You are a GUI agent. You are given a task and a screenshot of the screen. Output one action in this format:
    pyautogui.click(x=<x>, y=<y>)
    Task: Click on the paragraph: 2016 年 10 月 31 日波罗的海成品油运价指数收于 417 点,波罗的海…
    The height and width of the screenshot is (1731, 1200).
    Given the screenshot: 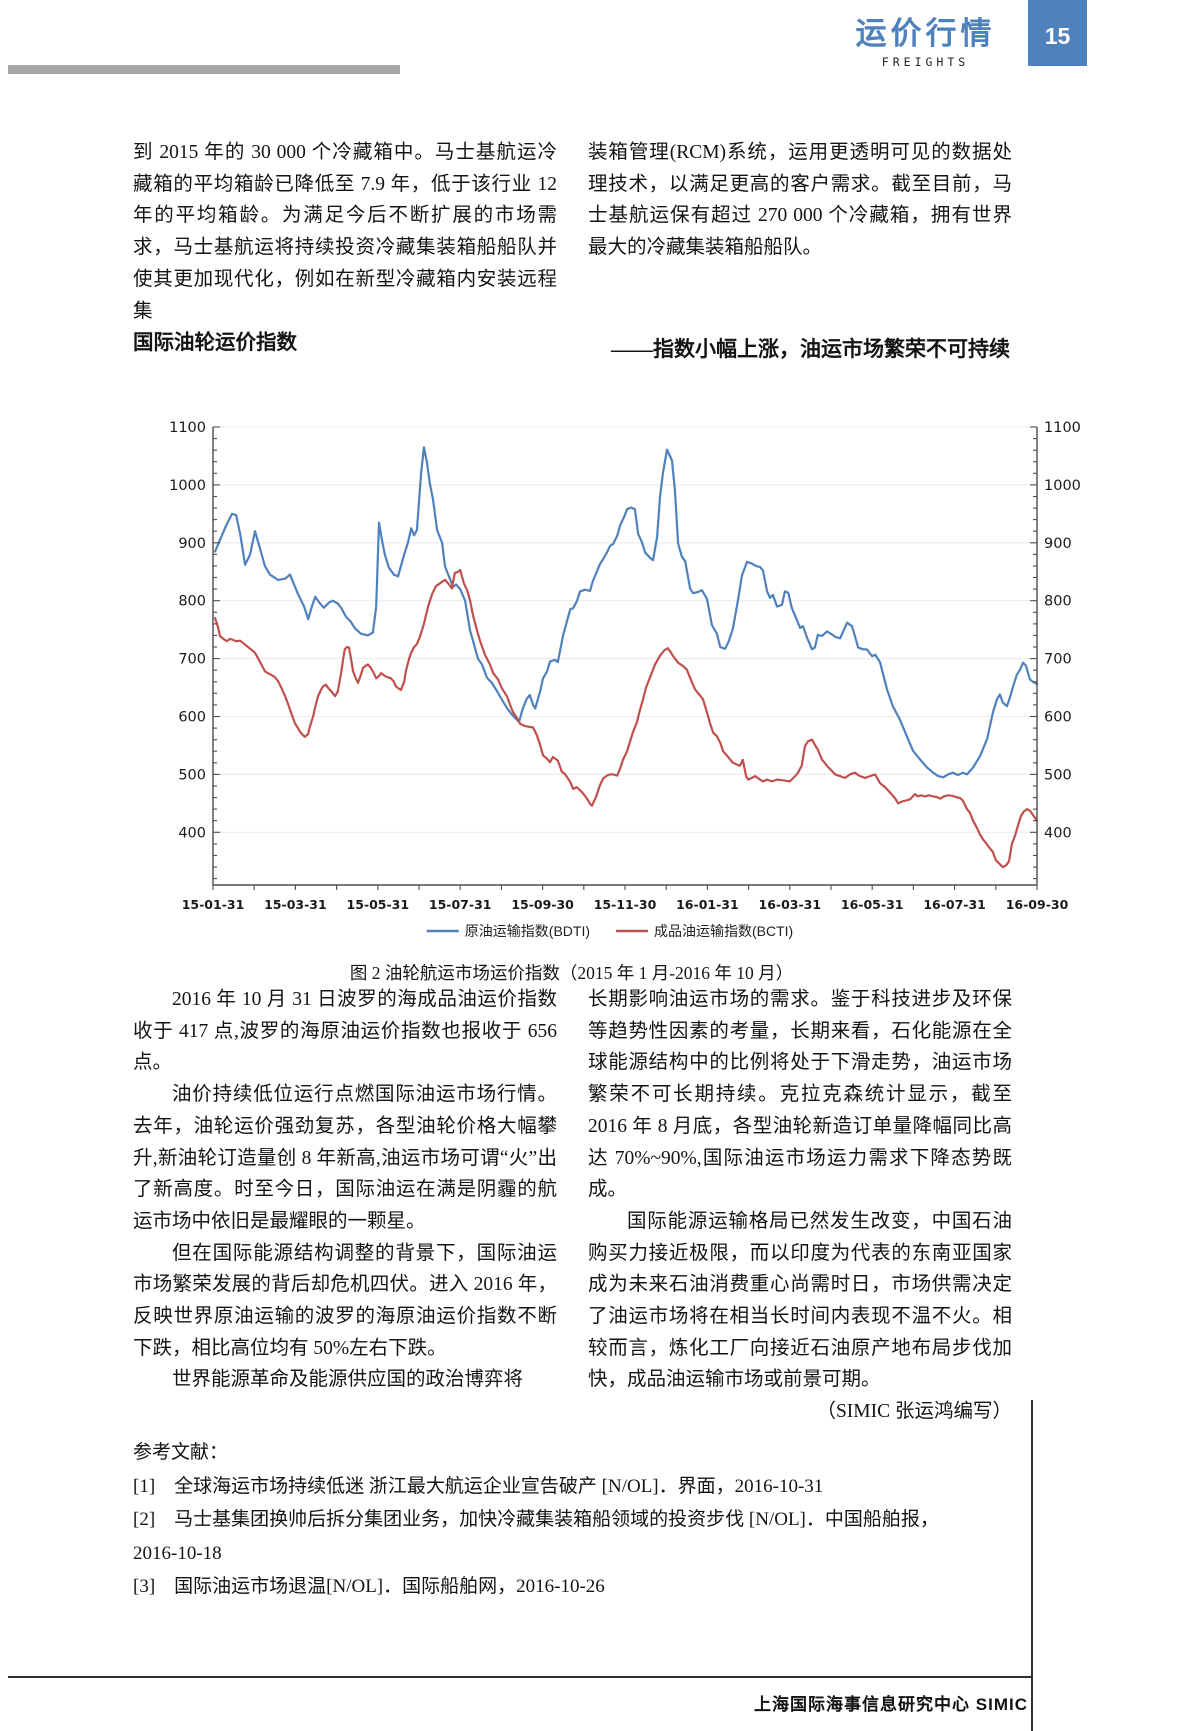 What is the action you would take?
    pyautogui.click(x=345, y=1031)
    